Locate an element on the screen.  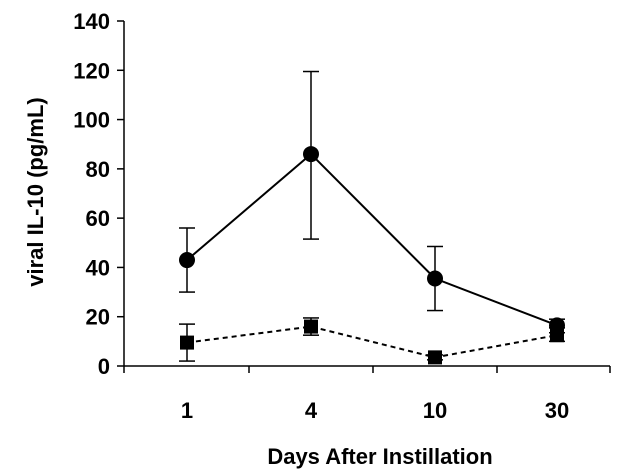
y-tick-label: 40 is located at coordinates (98, 267).